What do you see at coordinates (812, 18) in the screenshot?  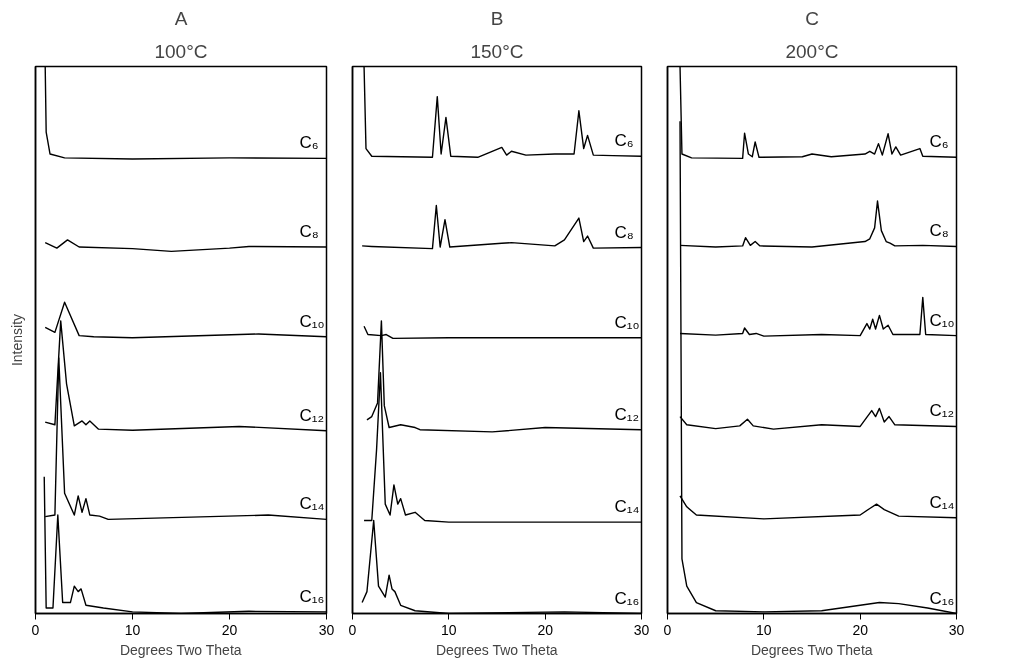 I see `chart-title: C` at bounding box center [812, 18].